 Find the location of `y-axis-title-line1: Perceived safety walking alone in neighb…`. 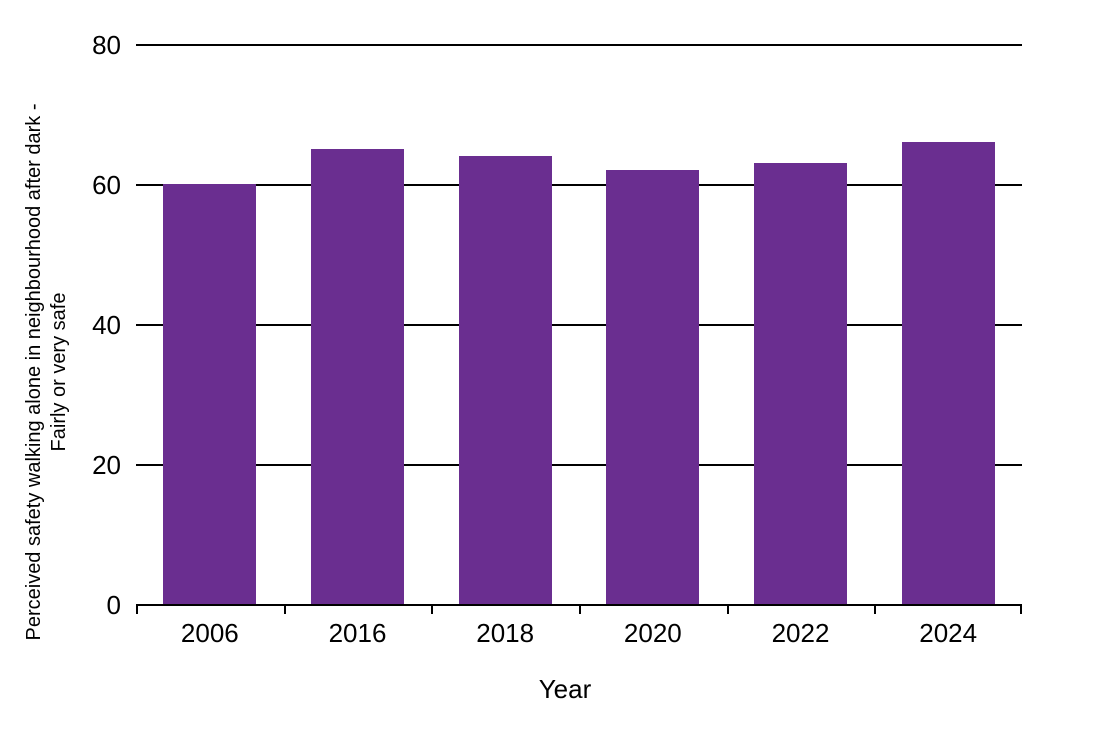

y-axis-title-line1: Perceived safety walking alone in neighb… is located at coordinates (34, 372).